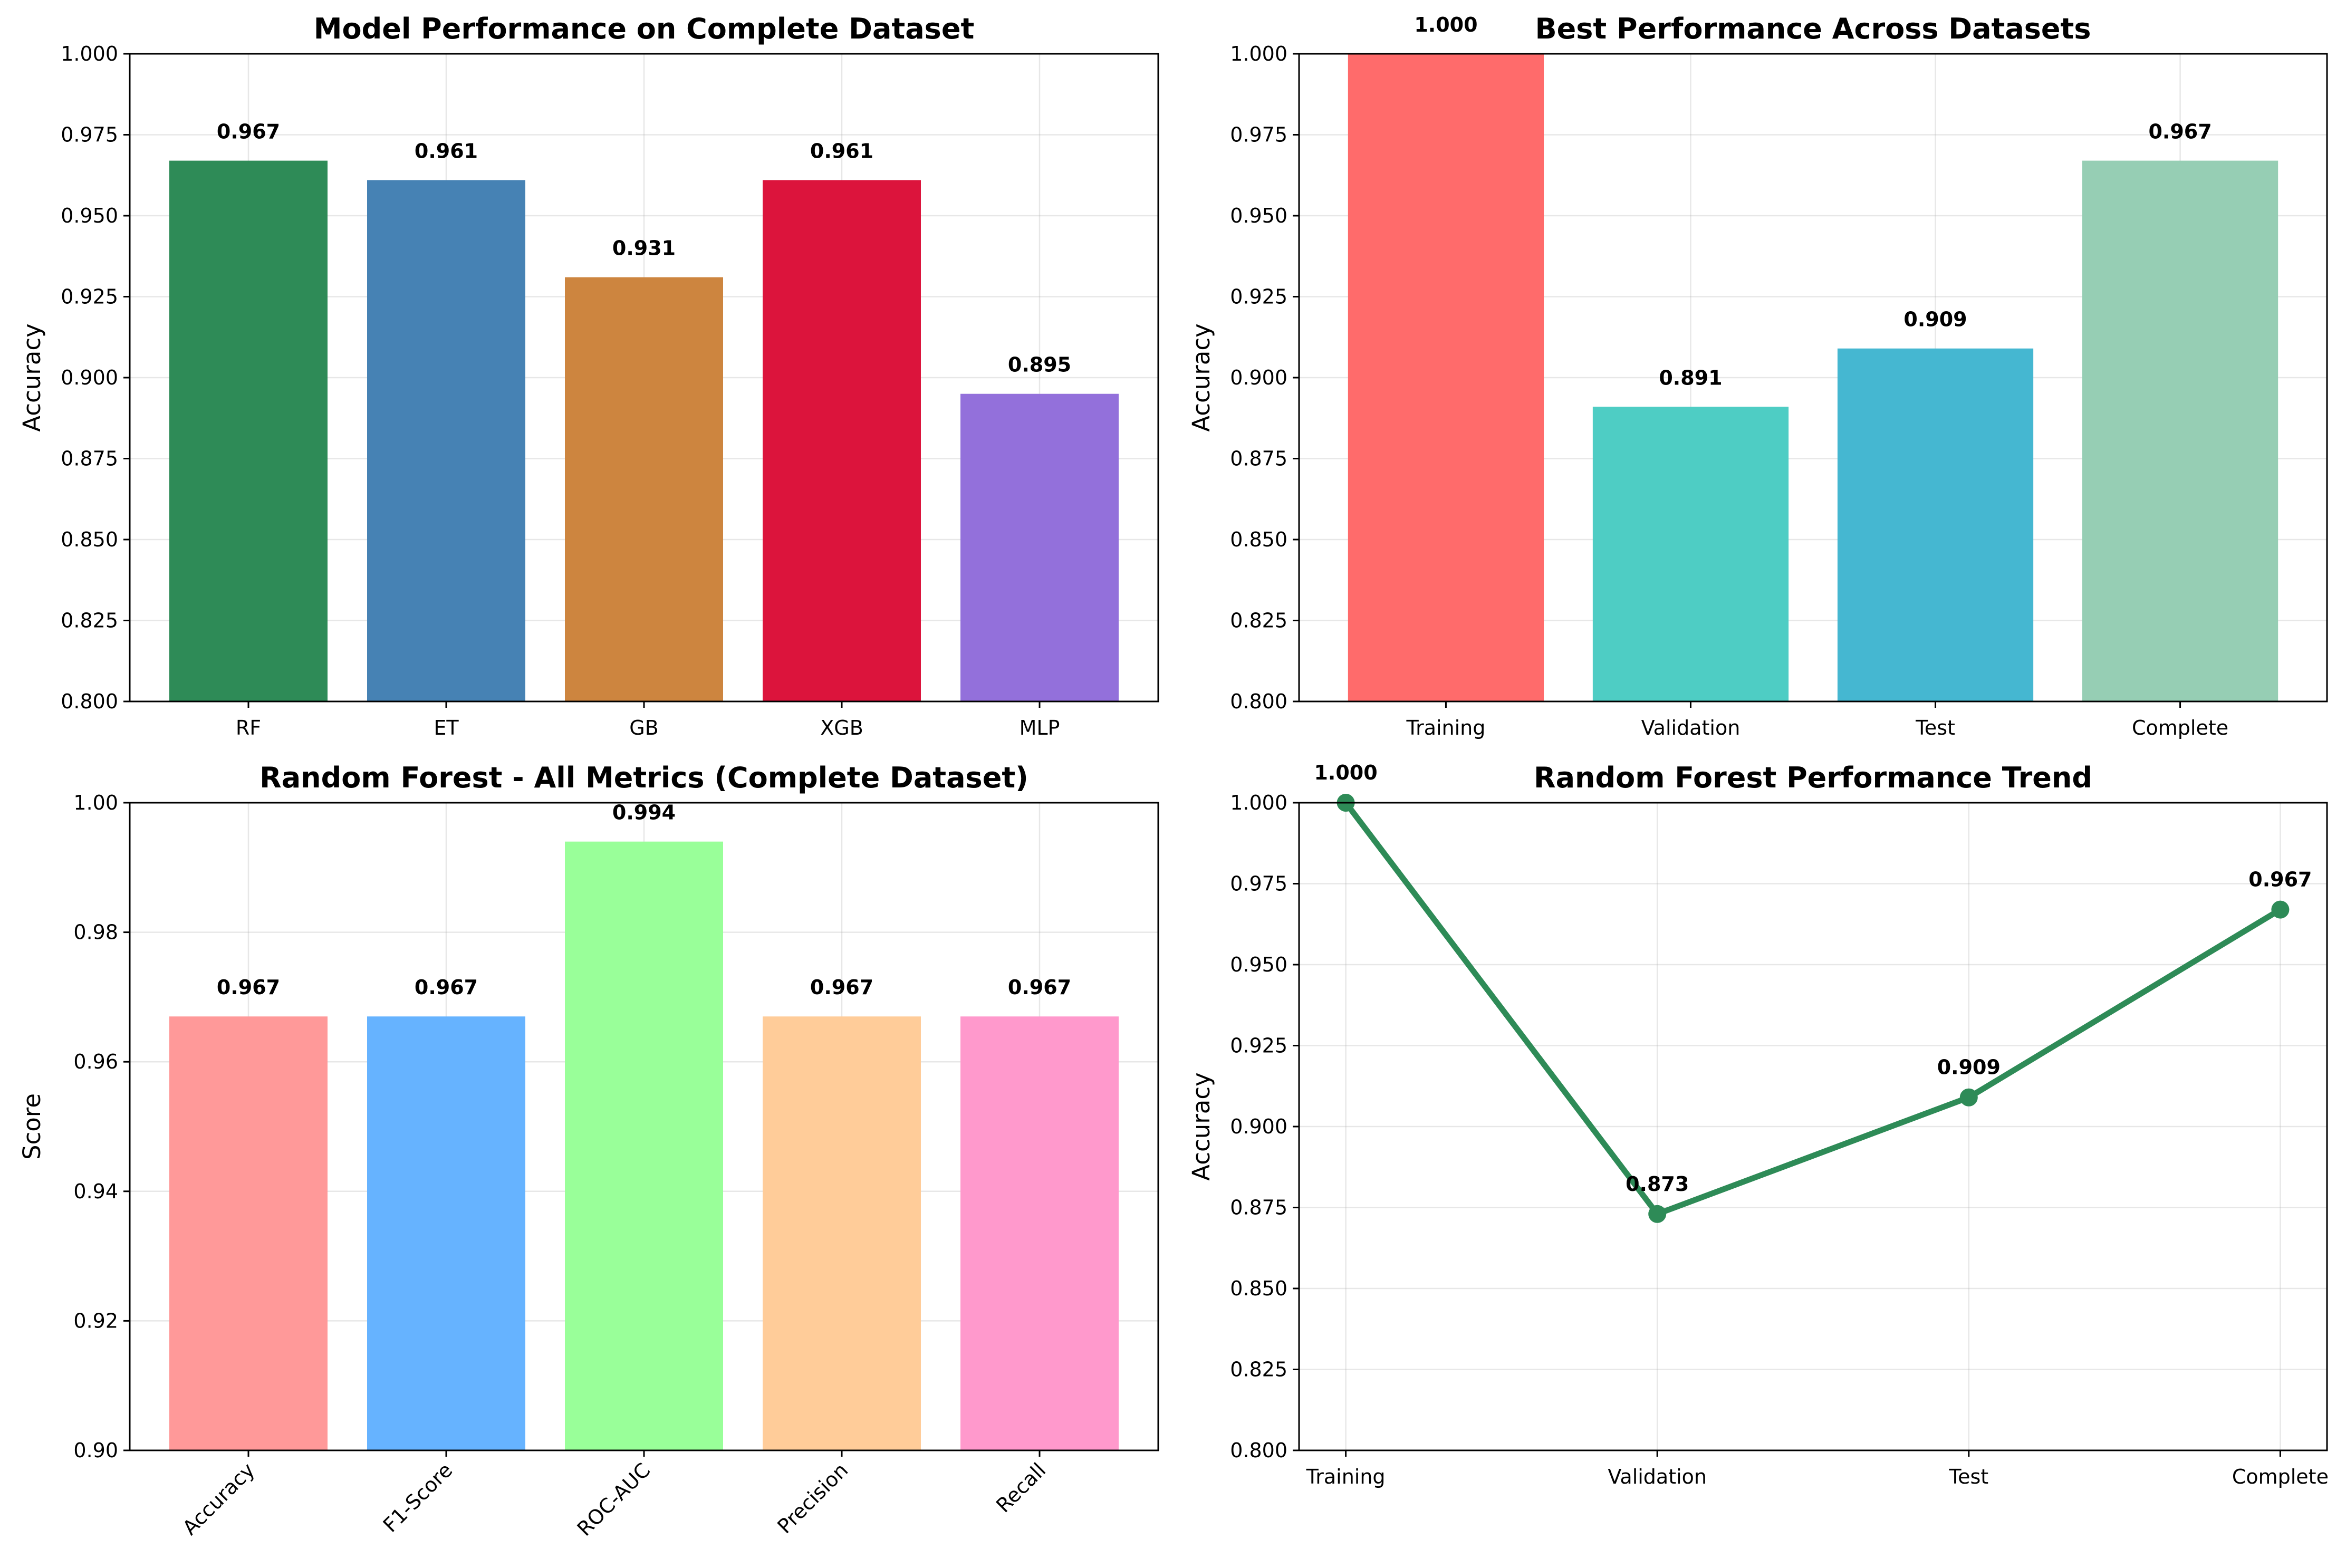 The height and width of the screenshot is (1568, 2346). What do you see at coordinates (95, 802) in the screenshot?
I see `y-tick-label: 1.00` at bounding box center [95, 802].